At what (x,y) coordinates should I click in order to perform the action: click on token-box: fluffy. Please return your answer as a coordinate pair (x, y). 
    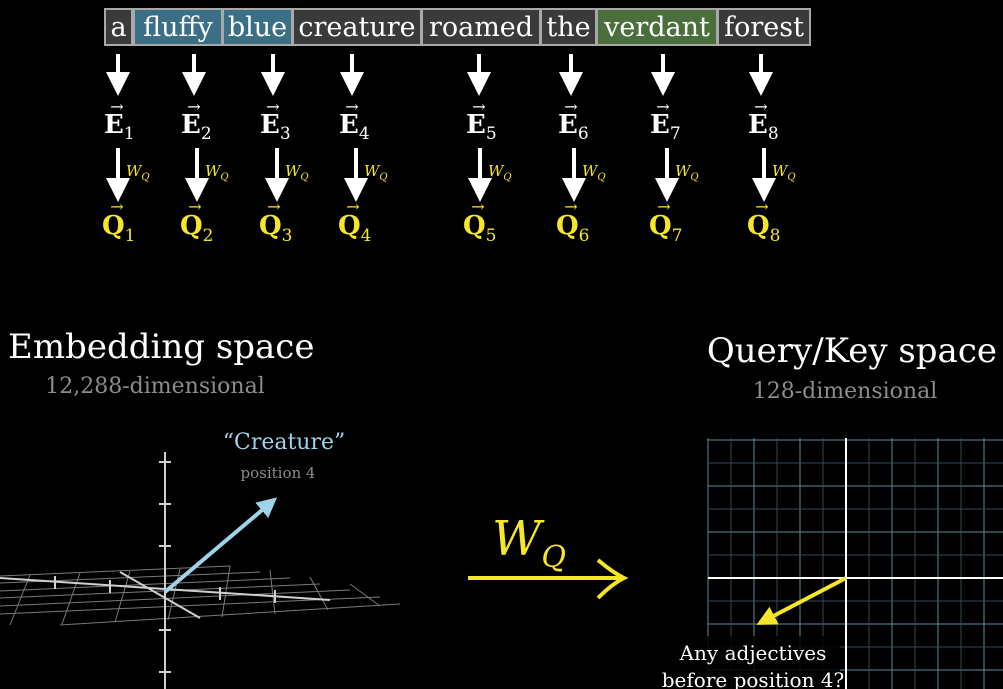
    Looking at the image, I should click on (178, 27).